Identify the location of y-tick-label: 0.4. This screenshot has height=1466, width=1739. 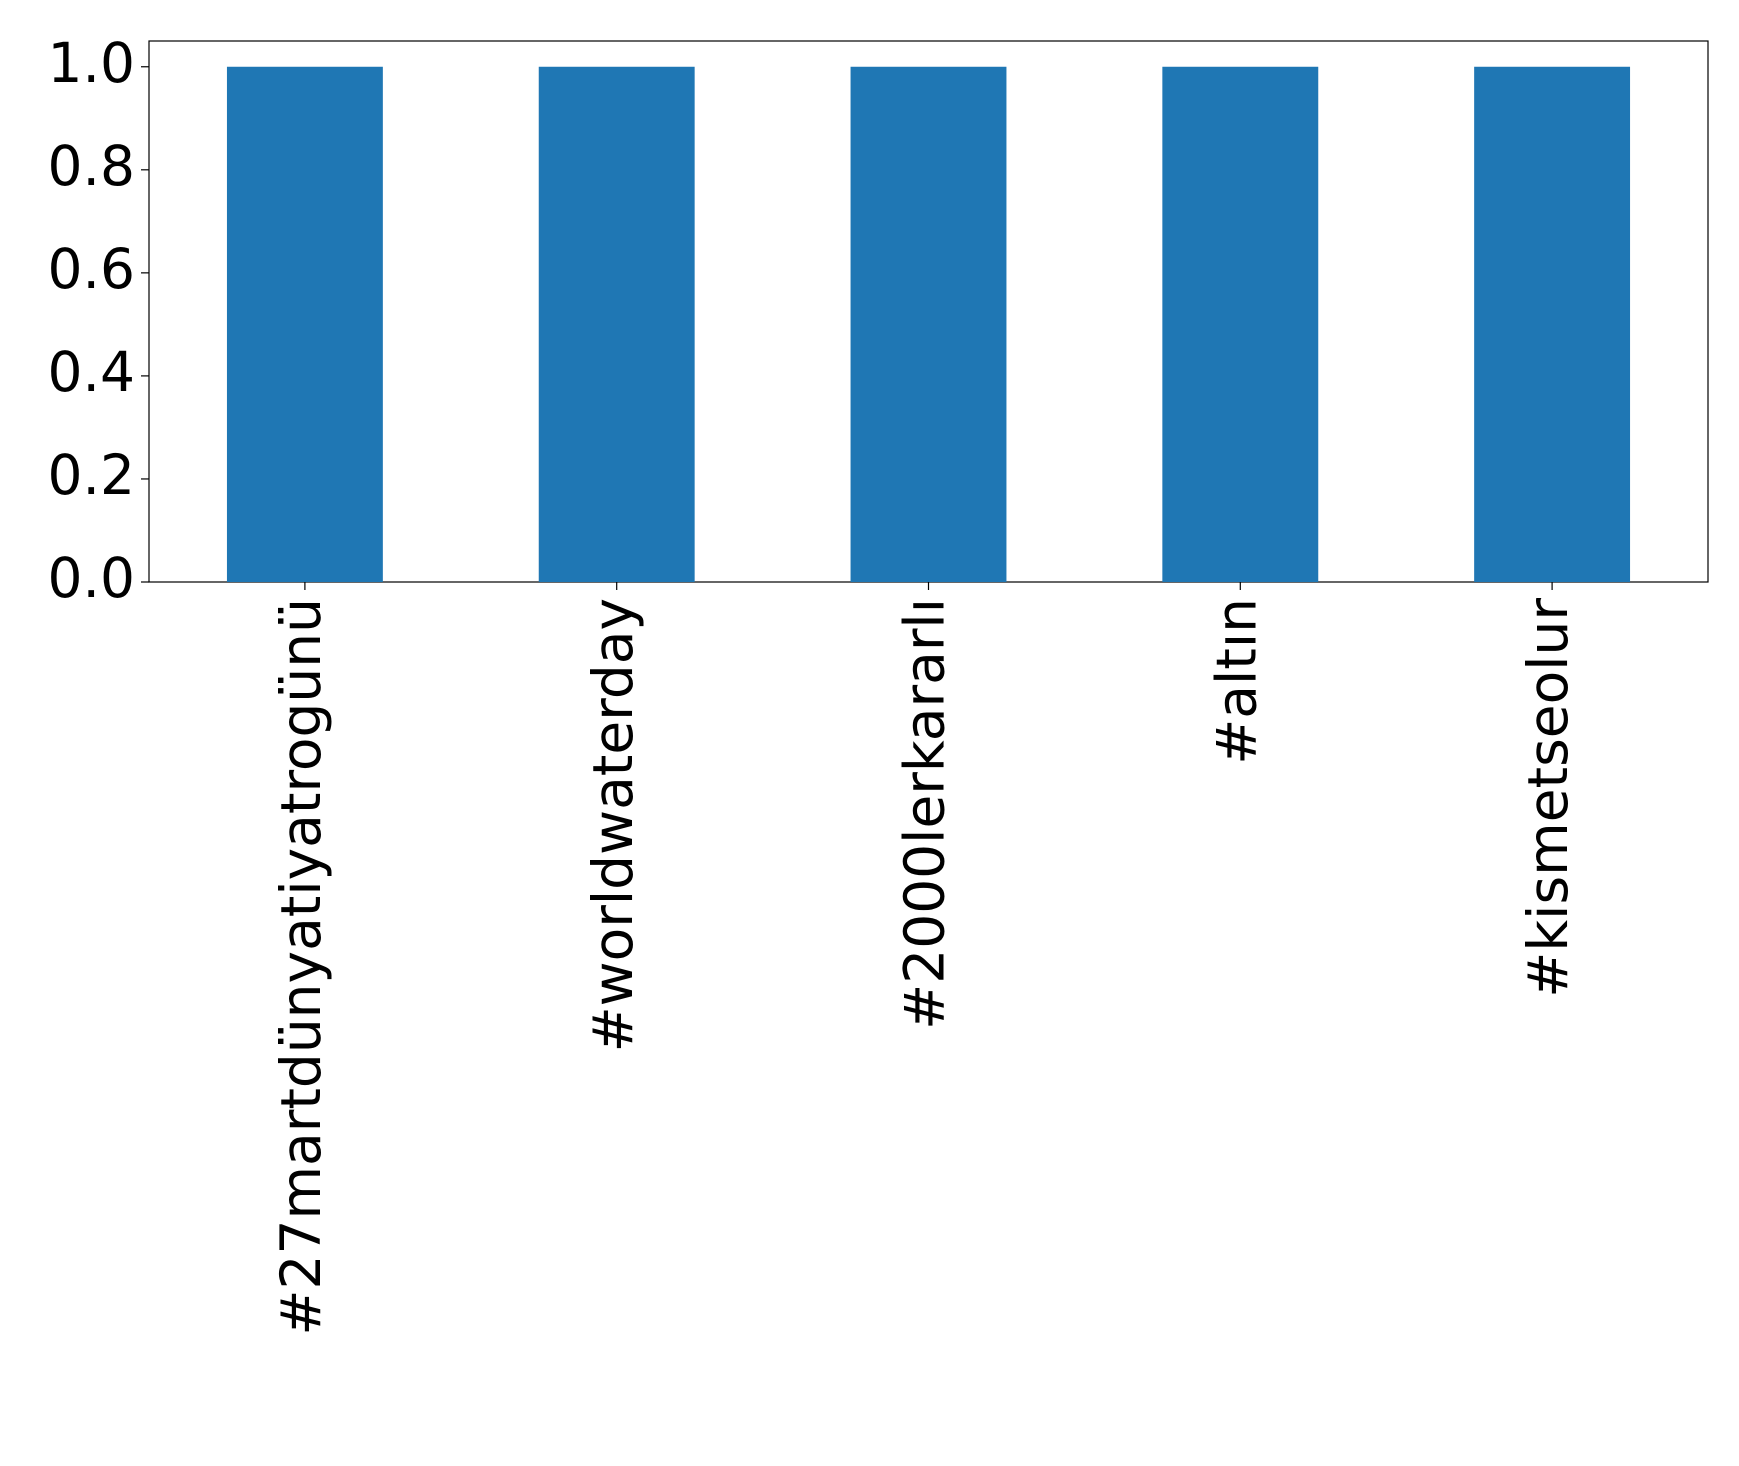
(91, 372).